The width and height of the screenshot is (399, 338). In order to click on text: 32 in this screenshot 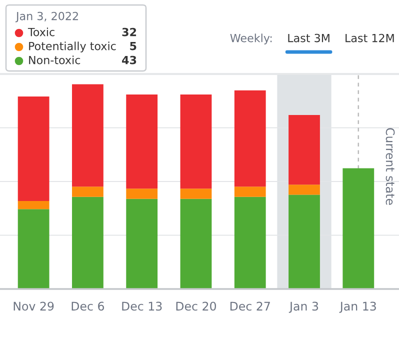, I will do `click(129, 32)`.